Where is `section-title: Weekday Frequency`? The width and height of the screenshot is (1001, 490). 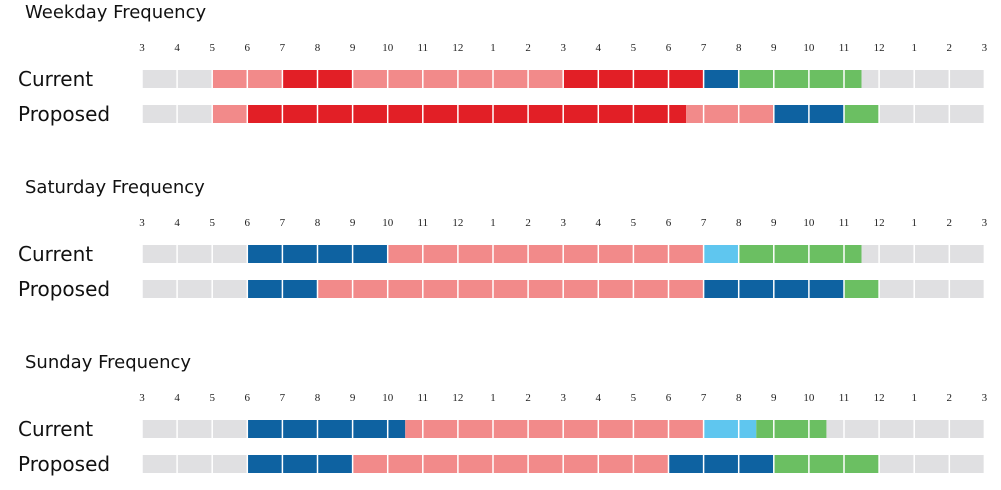
section-title: Weekday Frequency is located at coordinates (115, 12).